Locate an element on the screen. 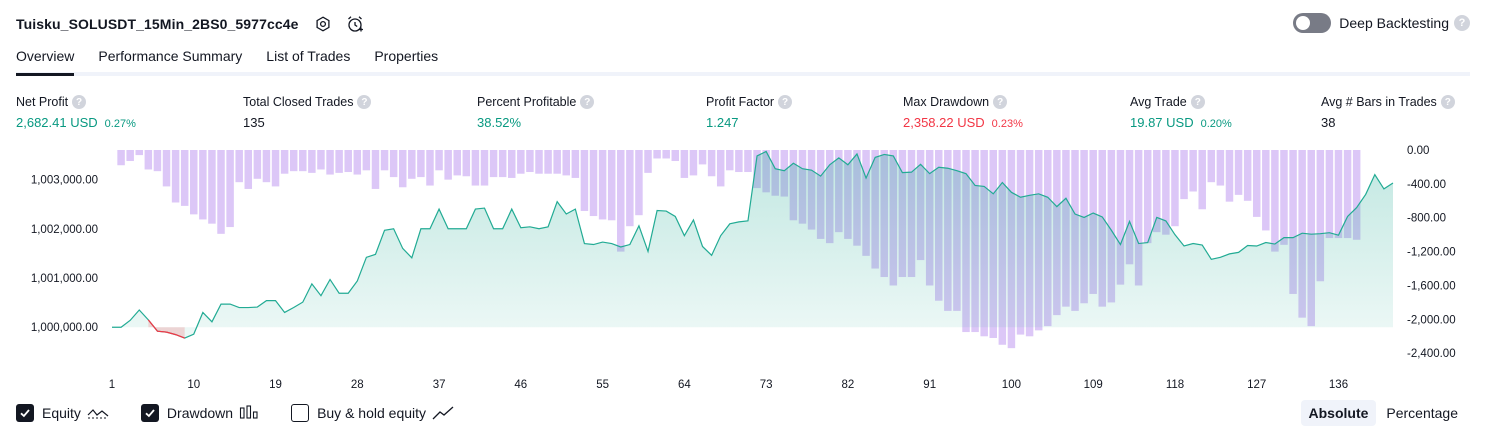  trade-tick-label: 100 is located at coordinates (1011, 385).